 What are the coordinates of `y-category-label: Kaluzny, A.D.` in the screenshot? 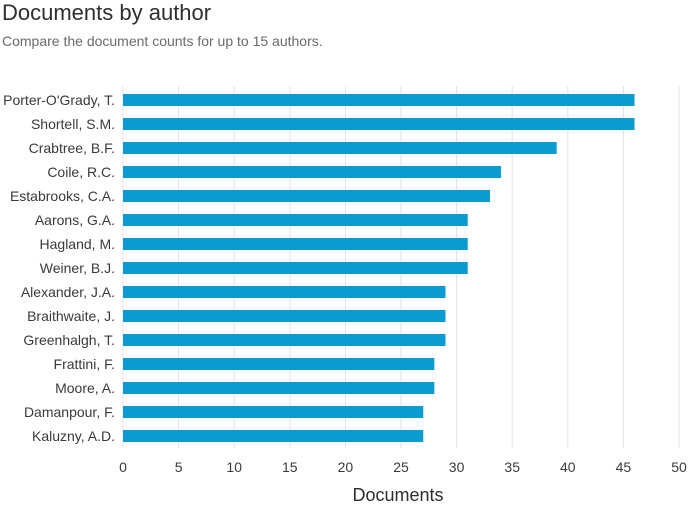 It's located at (73, 436).